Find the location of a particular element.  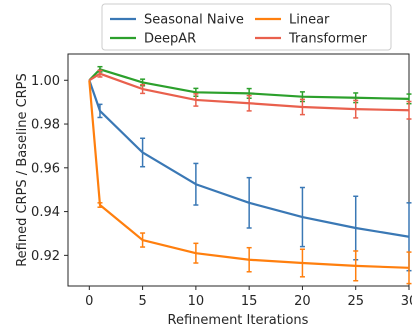

y-tick-label: 0.98 is located at coordinates (45, 125).